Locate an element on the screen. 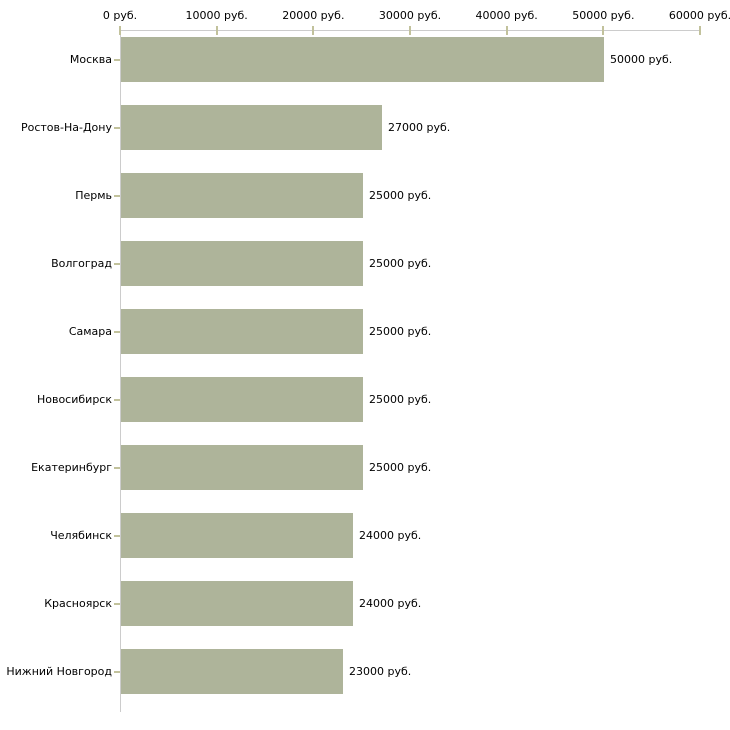  x-axis-tick-label: 60000 руб. is located at coordinates (699, 15).